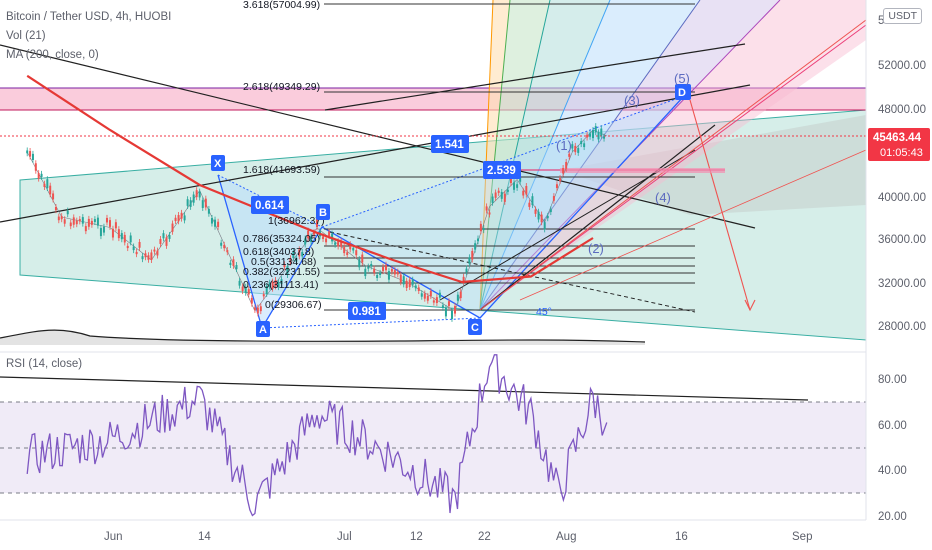 The height and width of the screenshot is (550, 932). Describe the element at coordinates (218, 164) in the screenshot. I see `point-x-label: X` at that location.